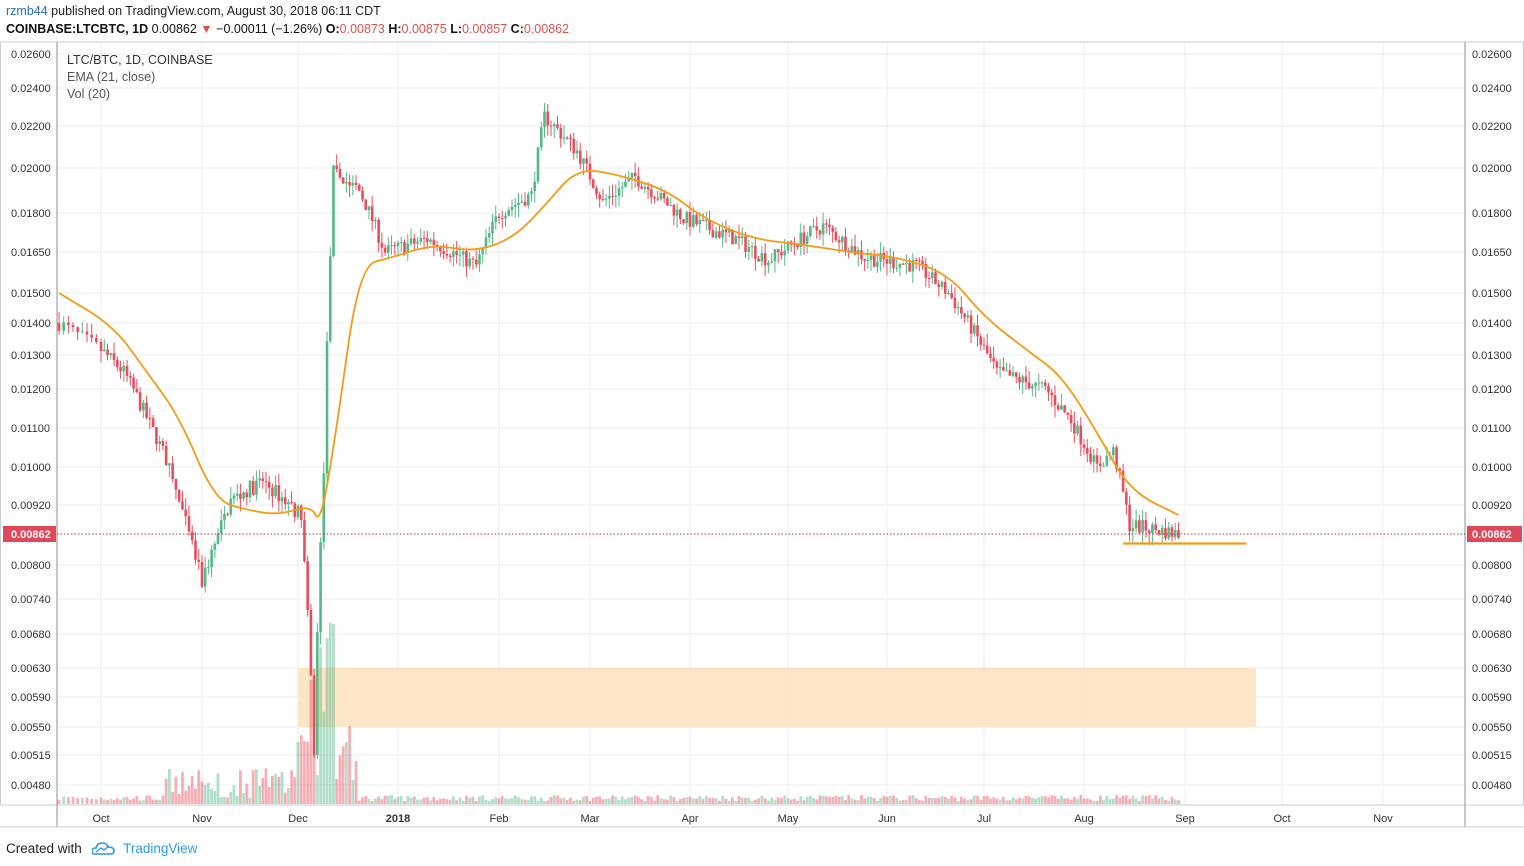  I want to click on author-link: rzmb44, so click(27, 11).